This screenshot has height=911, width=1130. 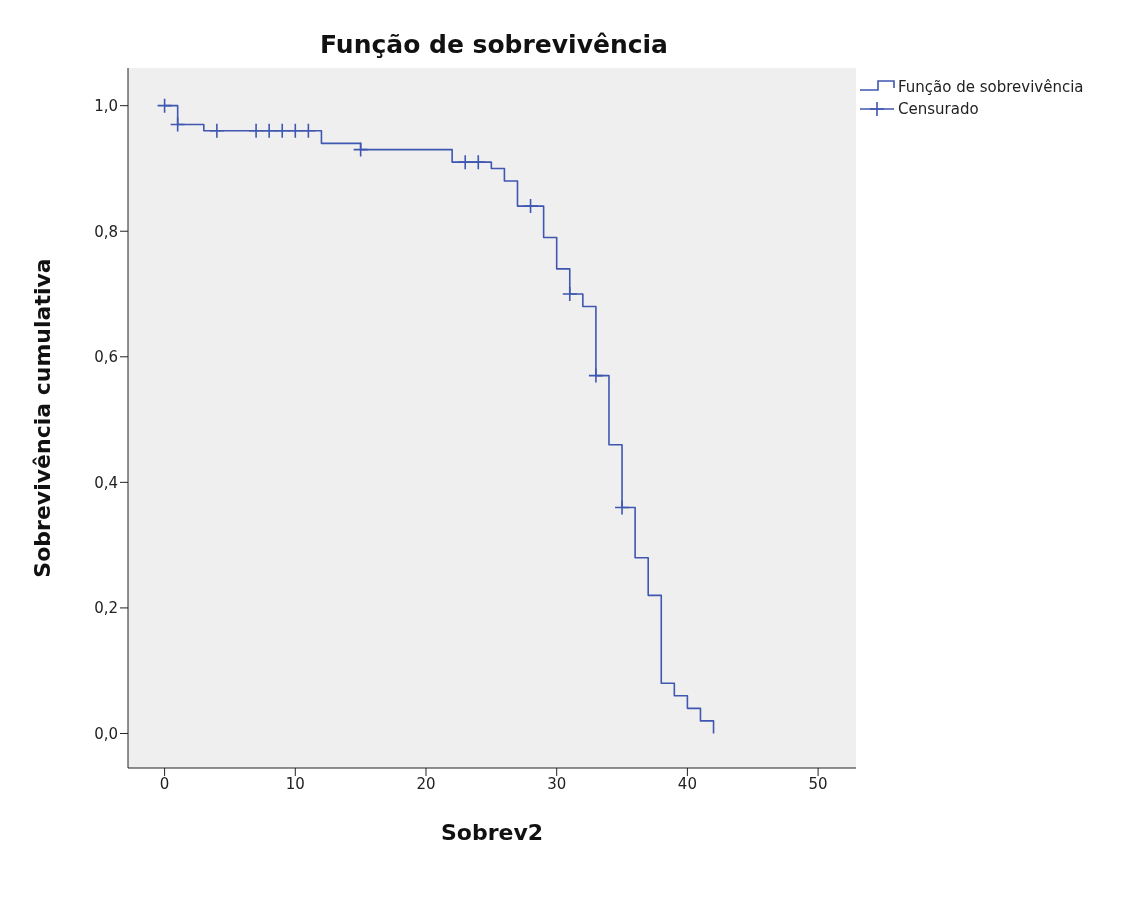 I want to click on x-tick-label: 30, so click(x=557, y=783).